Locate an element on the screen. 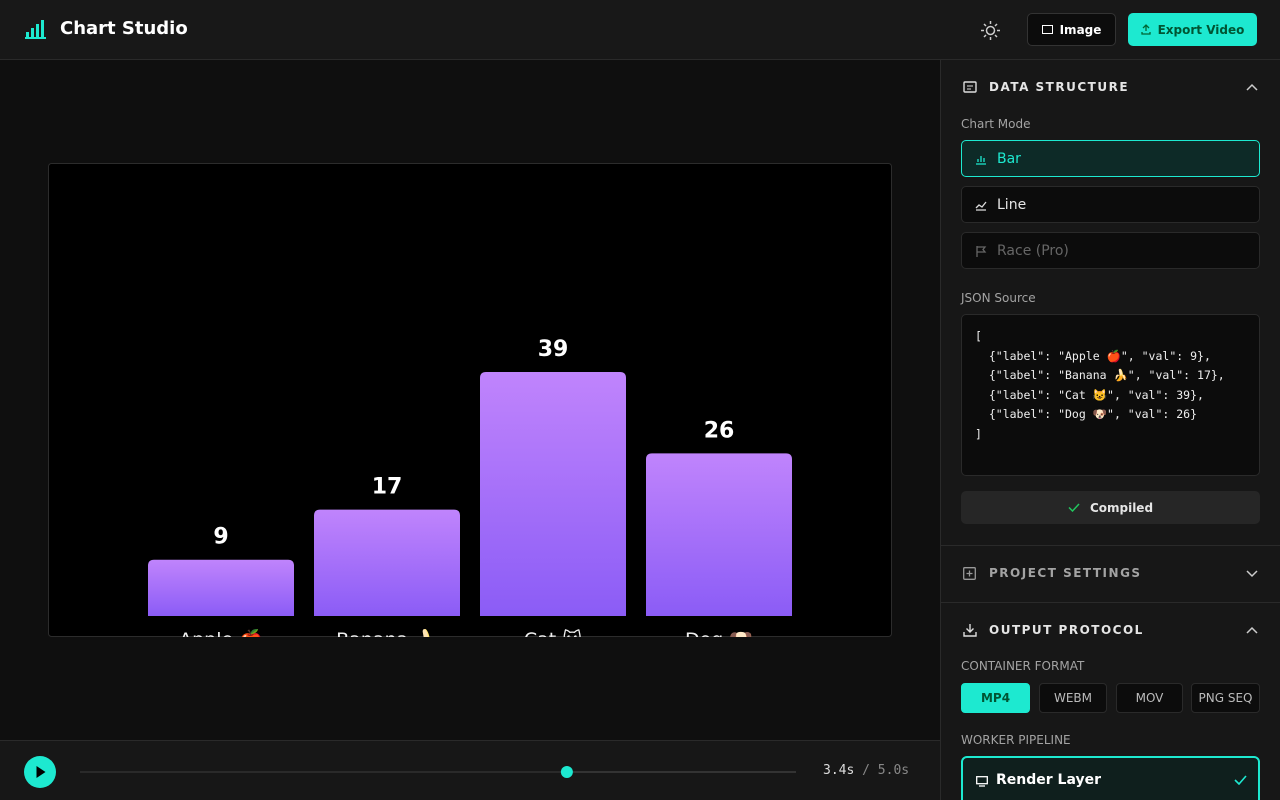 Image resolution: width=1280 pixels, height=800 pixels. chart-mode-option: Line is located at coordinates (1110, 204).